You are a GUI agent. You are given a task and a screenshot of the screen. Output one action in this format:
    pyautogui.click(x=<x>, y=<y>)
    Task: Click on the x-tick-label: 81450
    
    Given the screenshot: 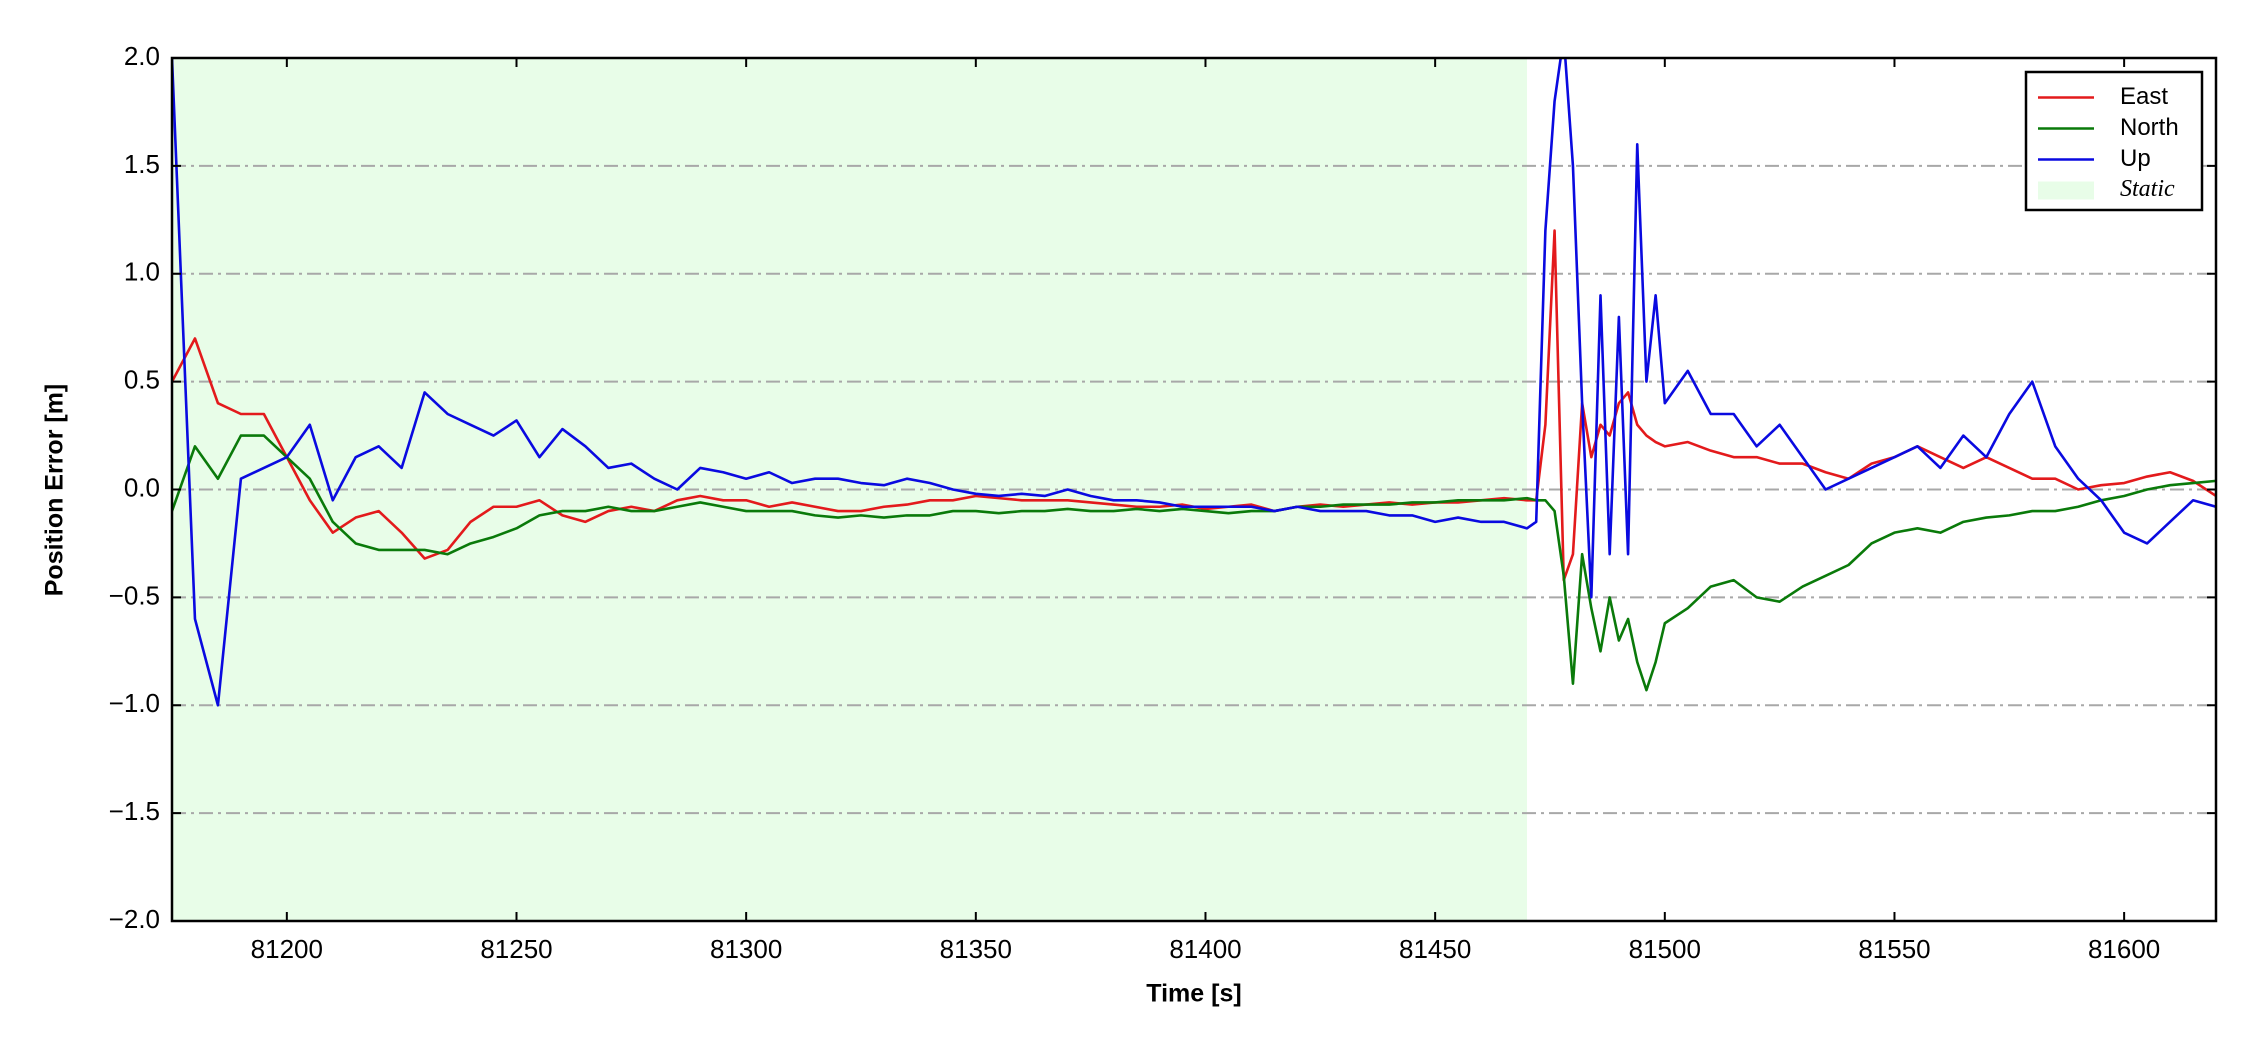 What is the action you would take?
    pyautogui.click(x=1435, y=949)
    